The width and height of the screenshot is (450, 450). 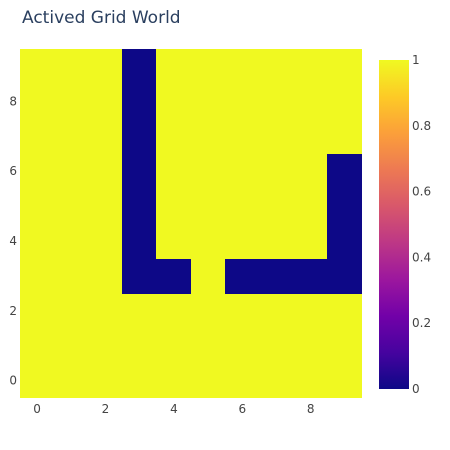 I want to click on y-axis: 0 2 4 6 8, so click(x=13, y=240).